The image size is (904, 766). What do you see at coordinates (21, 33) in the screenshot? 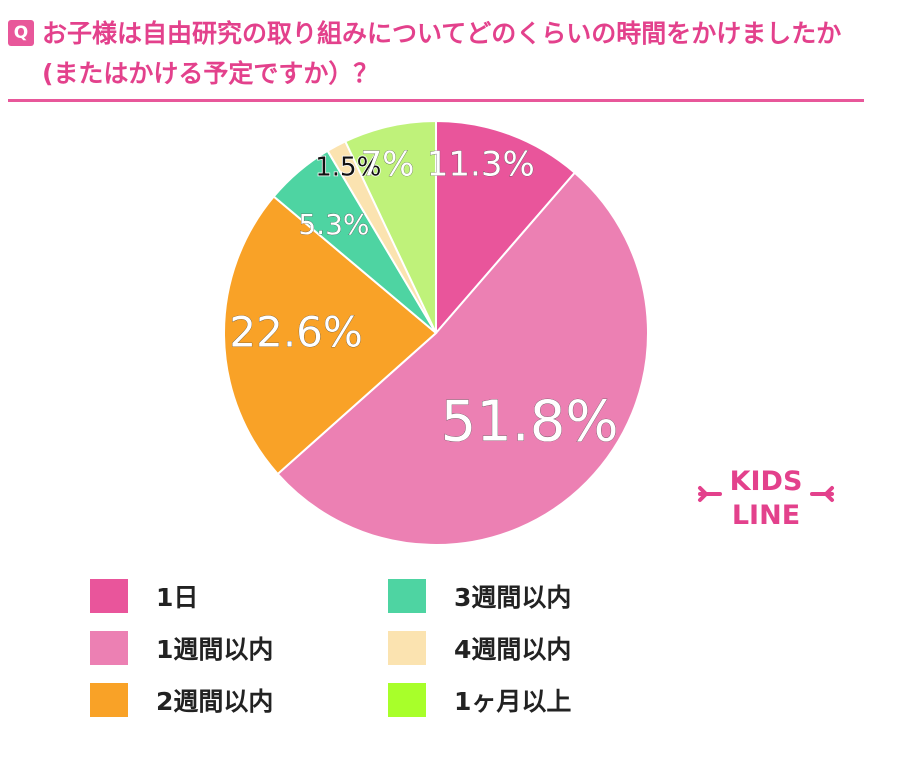
I see `question-badge: Q` at bounding box center [21, 33].